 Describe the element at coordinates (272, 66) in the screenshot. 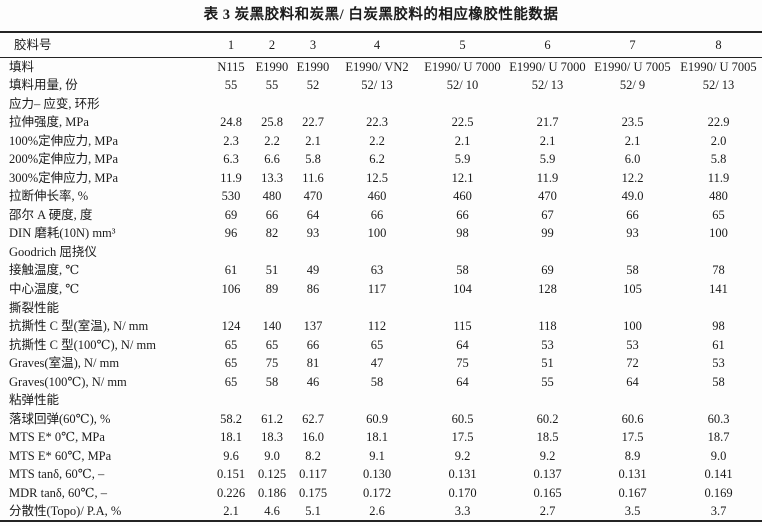

I see `value-cell: E1990` at that location.